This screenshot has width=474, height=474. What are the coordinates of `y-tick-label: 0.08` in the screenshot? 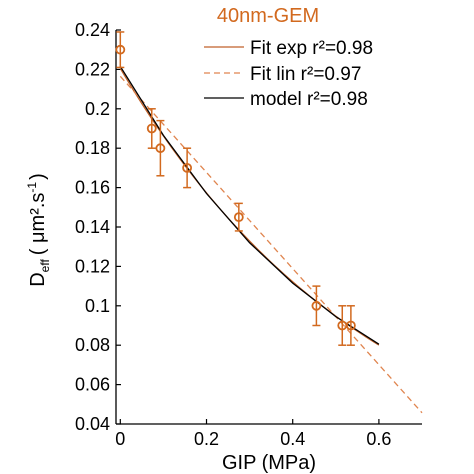 It's located at (92, 345).